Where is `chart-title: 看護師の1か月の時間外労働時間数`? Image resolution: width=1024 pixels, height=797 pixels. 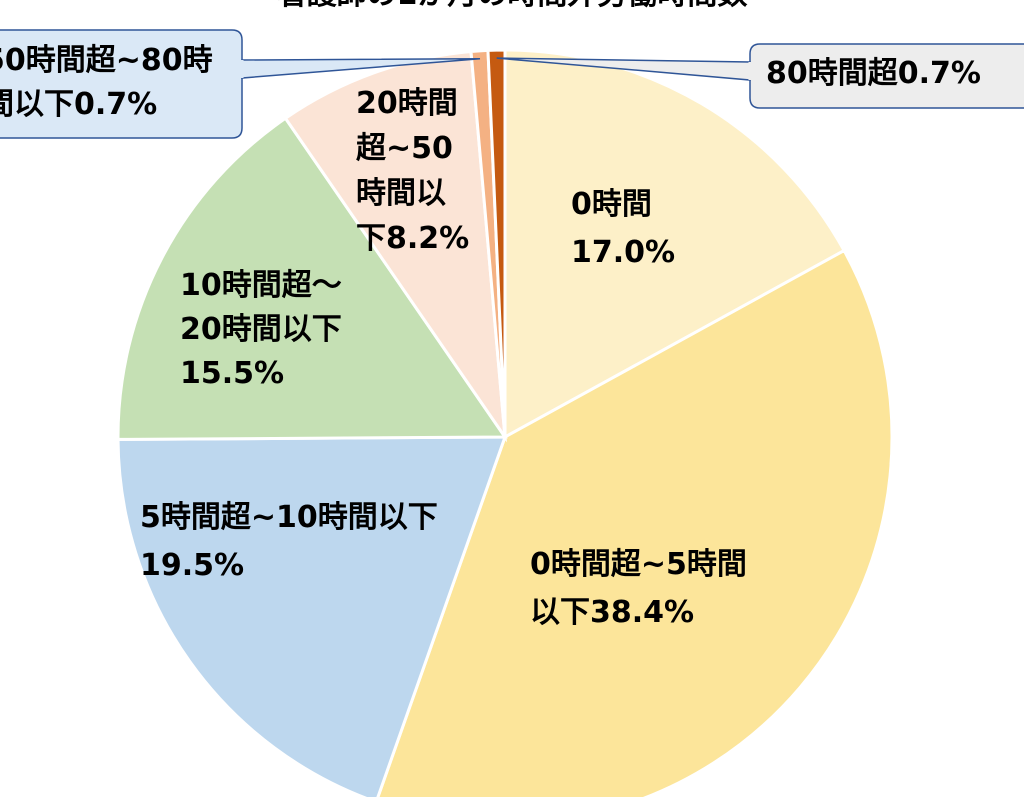 chart-title: 看護師の1か月の時間外労働時間数 is located at coordinates (513, 6).